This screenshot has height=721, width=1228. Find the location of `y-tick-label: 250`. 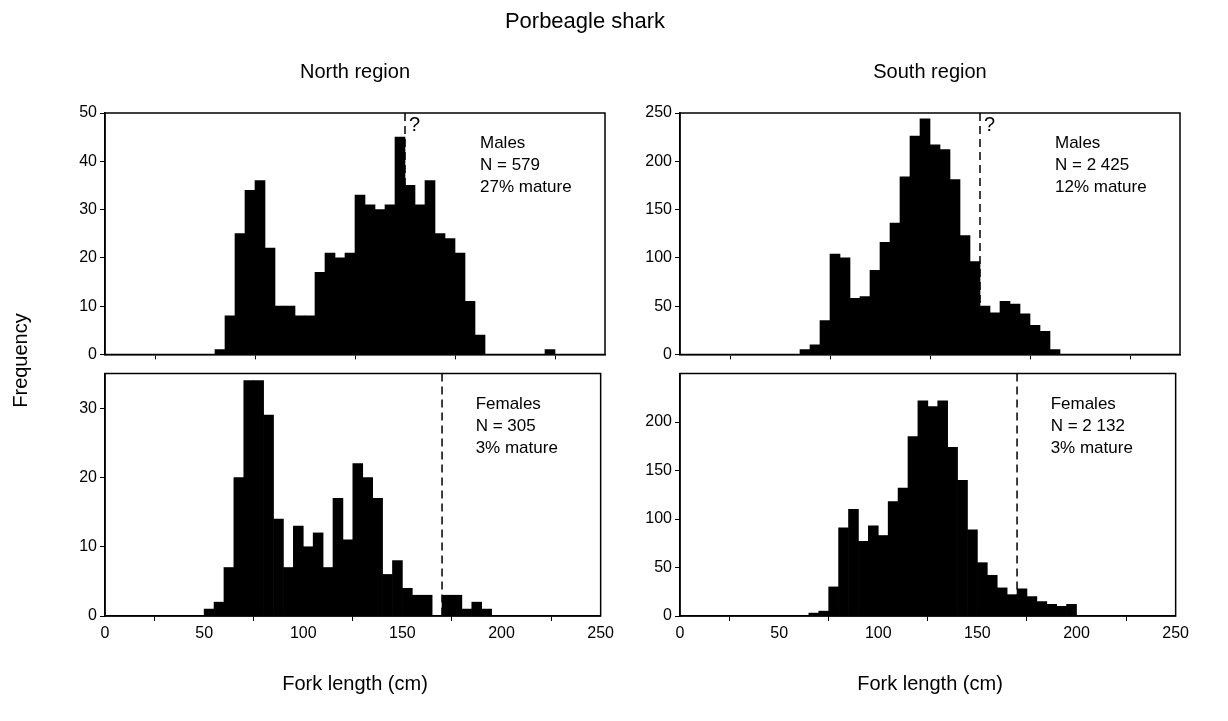

y-tick-label: 250 is located at coordinates (659, 112).